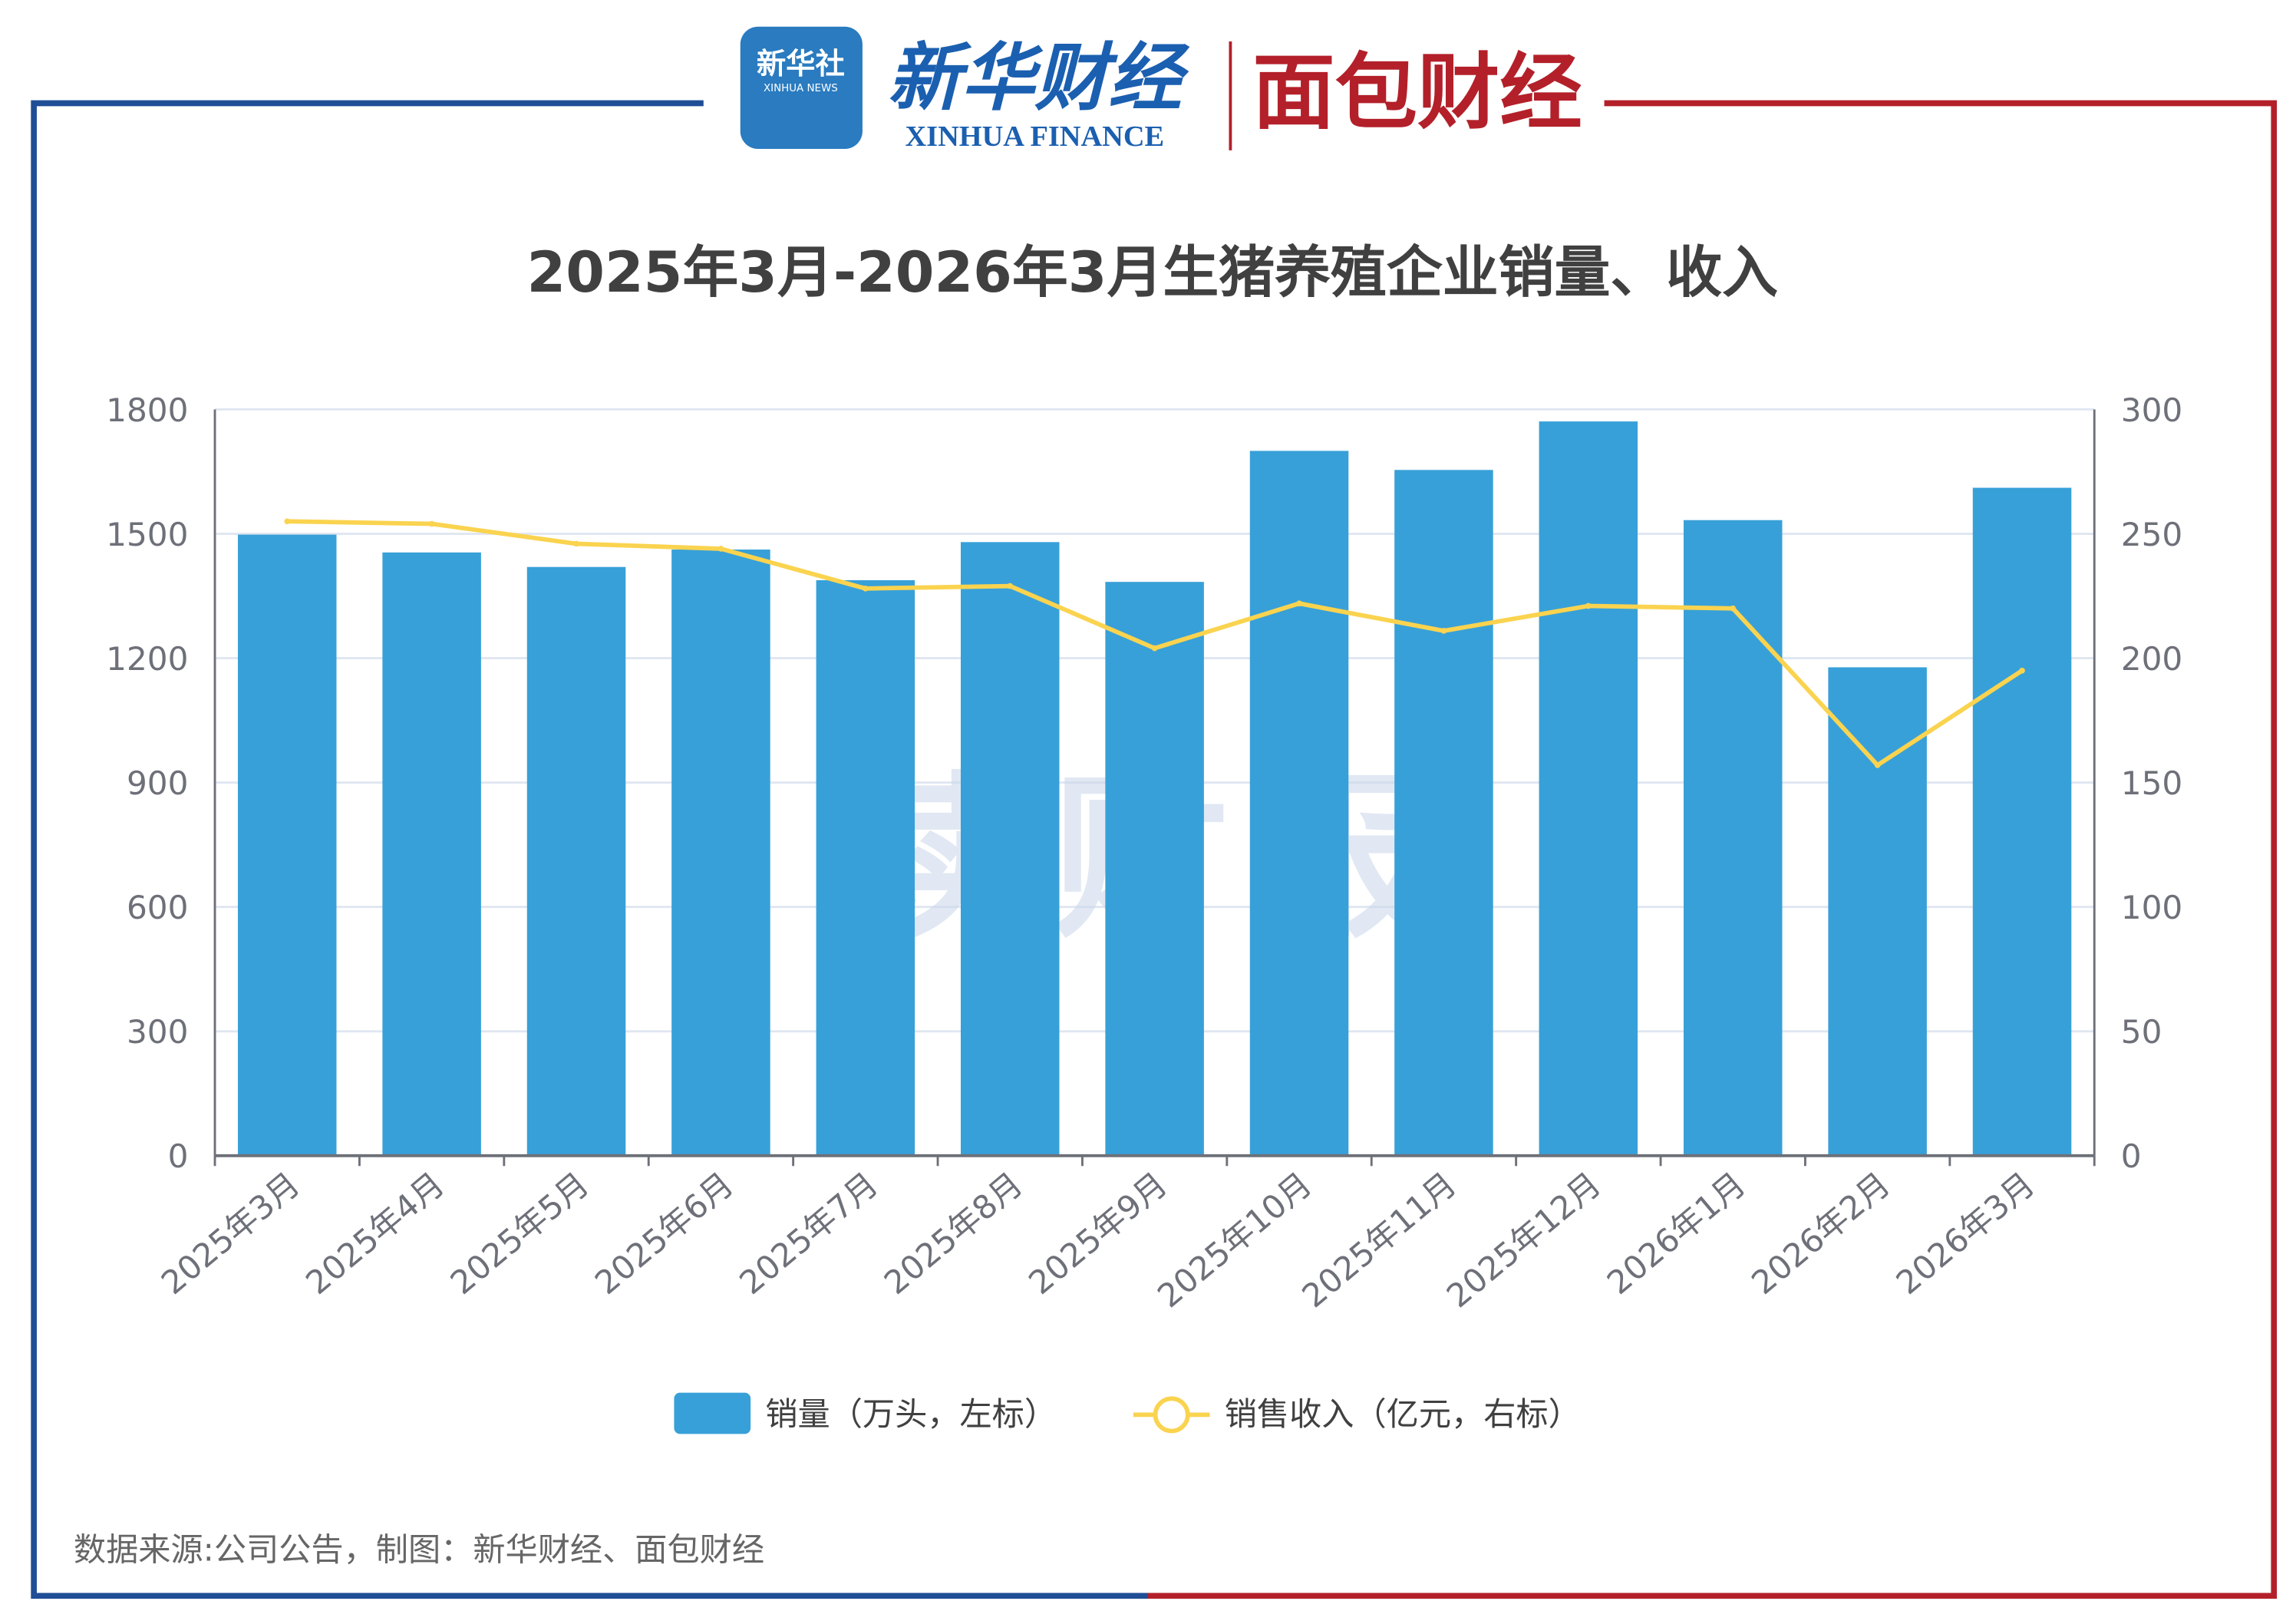 The height and width of the screenshot is (1624, 2296). I want to click on x-tick-label: 2025年11月, so click(1379, 1240).